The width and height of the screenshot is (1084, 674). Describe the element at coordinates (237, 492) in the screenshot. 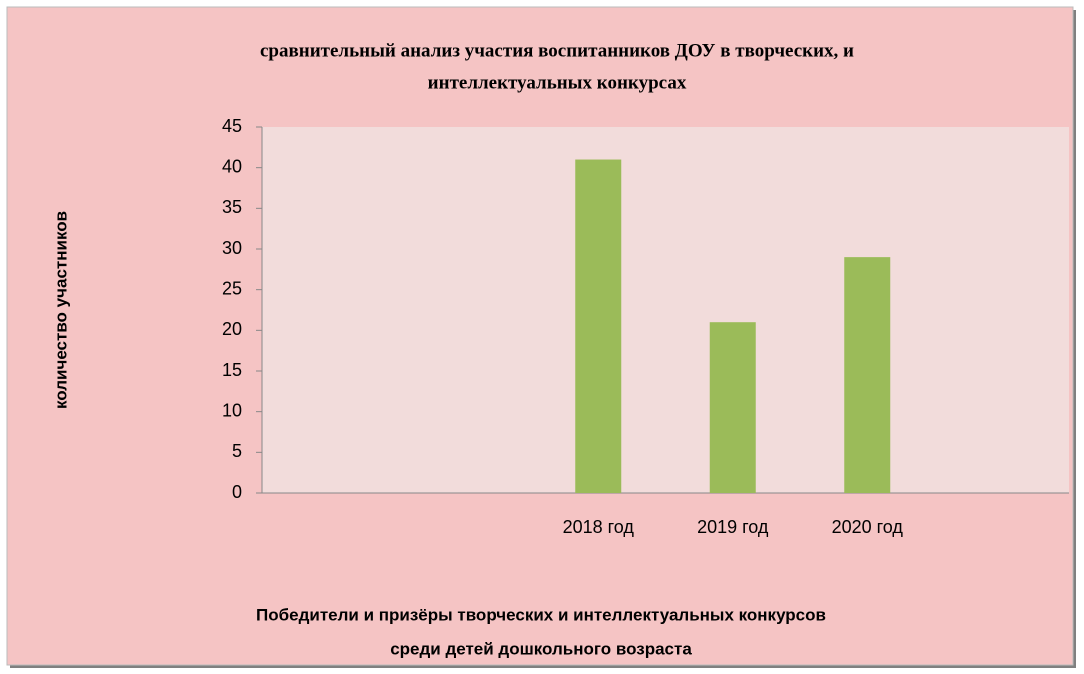

I see `y-tick-label: 0` at that location.